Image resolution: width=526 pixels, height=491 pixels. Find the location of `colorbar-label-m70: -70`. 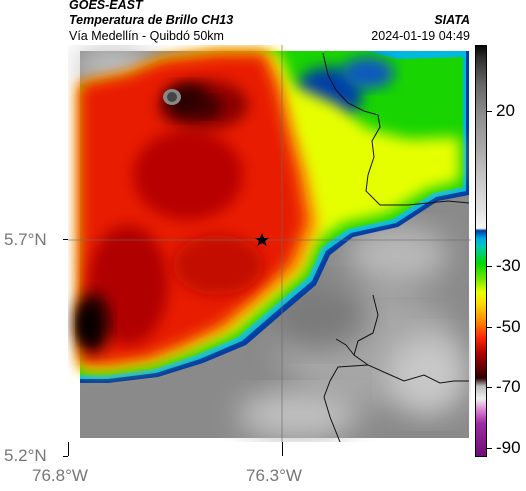

colorbar-label-m70: -70 is located at coordinates (508, 386).